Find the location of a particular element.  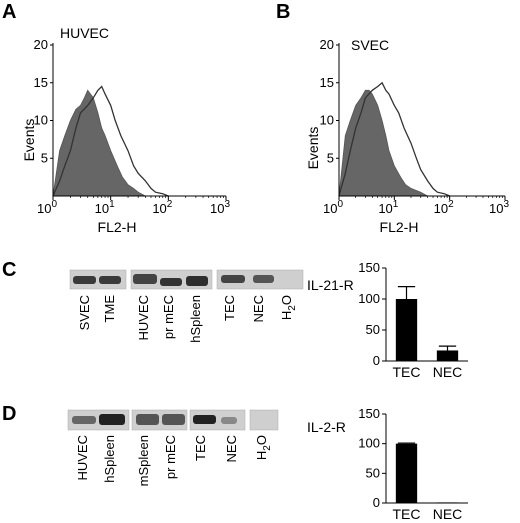

blot-c-lane-label: HUVEC is located at coordinates (143, 318).